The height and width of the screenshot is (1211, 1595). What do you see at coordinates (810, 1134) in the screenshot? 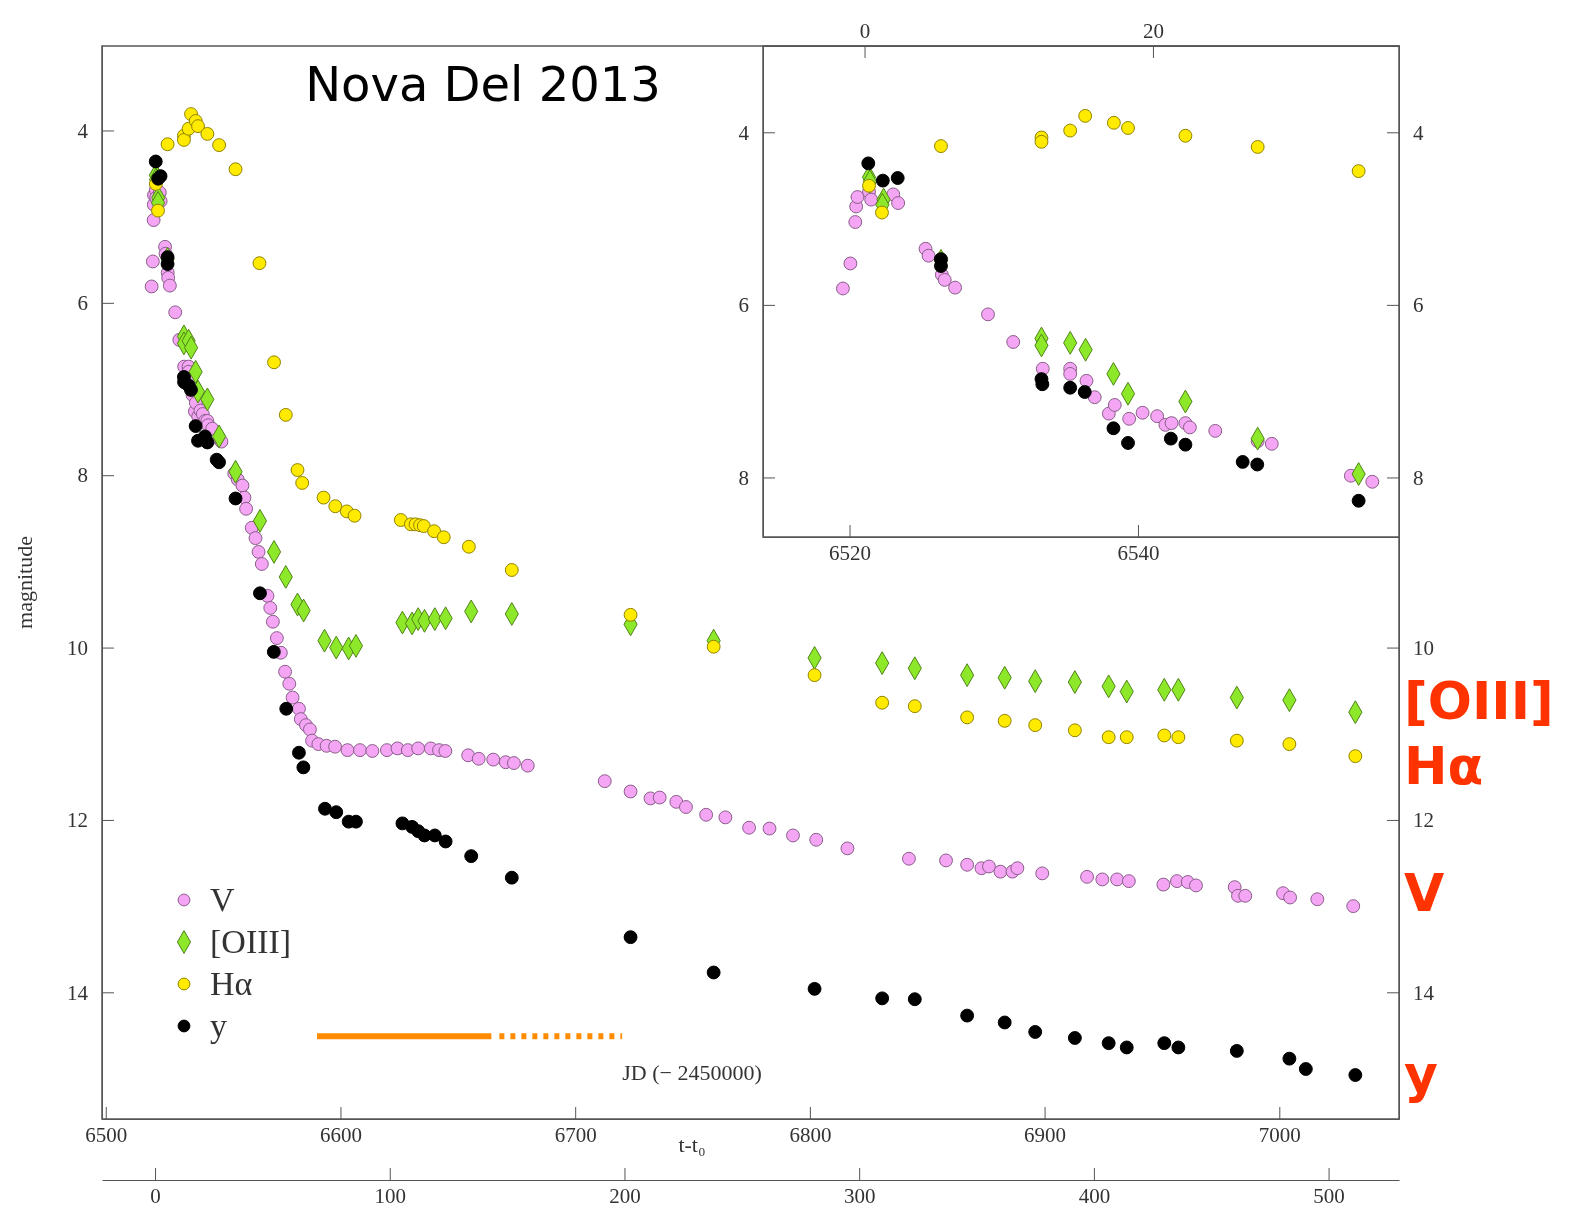
I see `x-tick-label: 6800` at bounding box center [810, 1134].